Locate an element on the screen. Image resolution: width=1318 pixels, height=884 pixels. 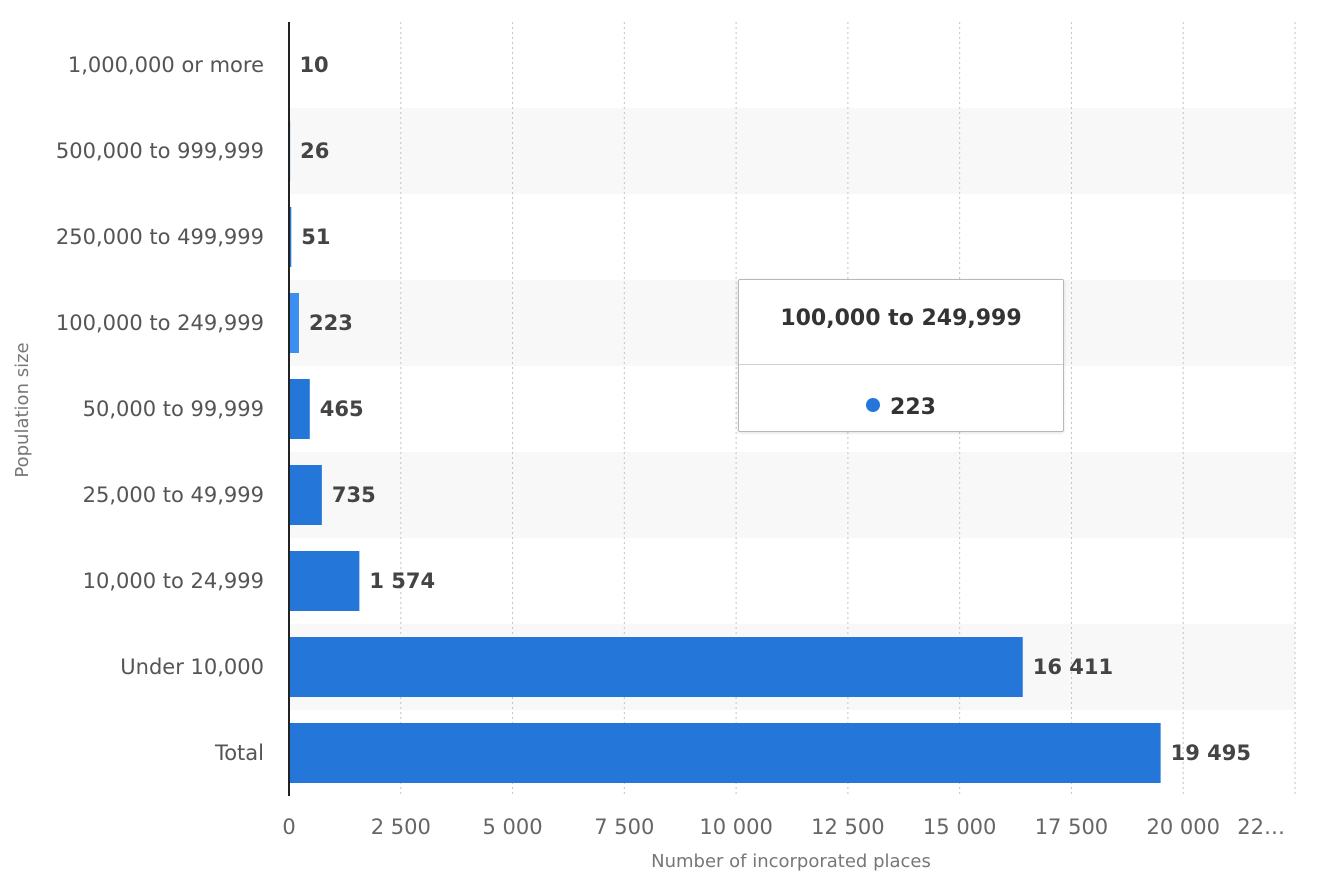
y-axis-title: Population size is located at coordinates (22, 409).